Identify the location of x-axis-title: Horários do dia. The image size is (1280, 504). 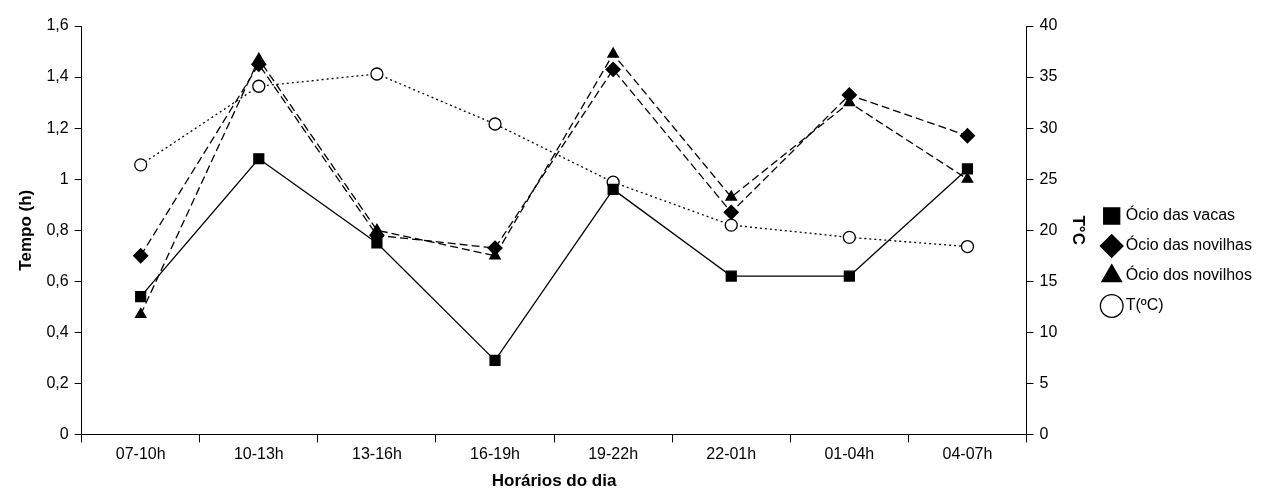
(554, 481).